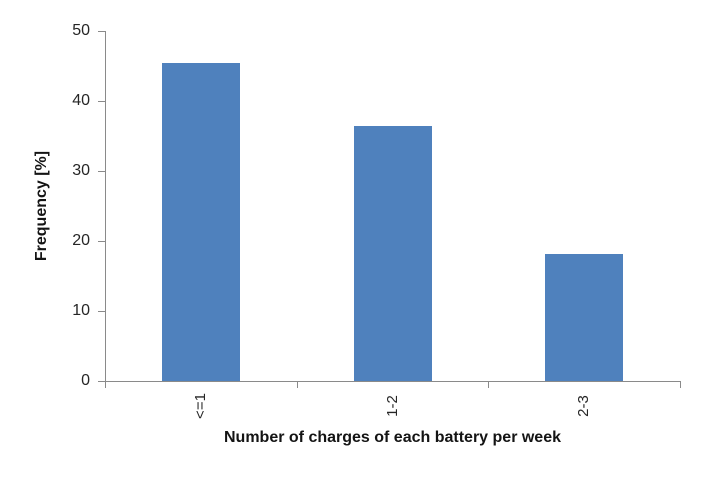 This screenshot has height=481, width=719. Describe the element at coordinates (81, 240) in the screenshot. I see `y-tick-label: 20` at that location.